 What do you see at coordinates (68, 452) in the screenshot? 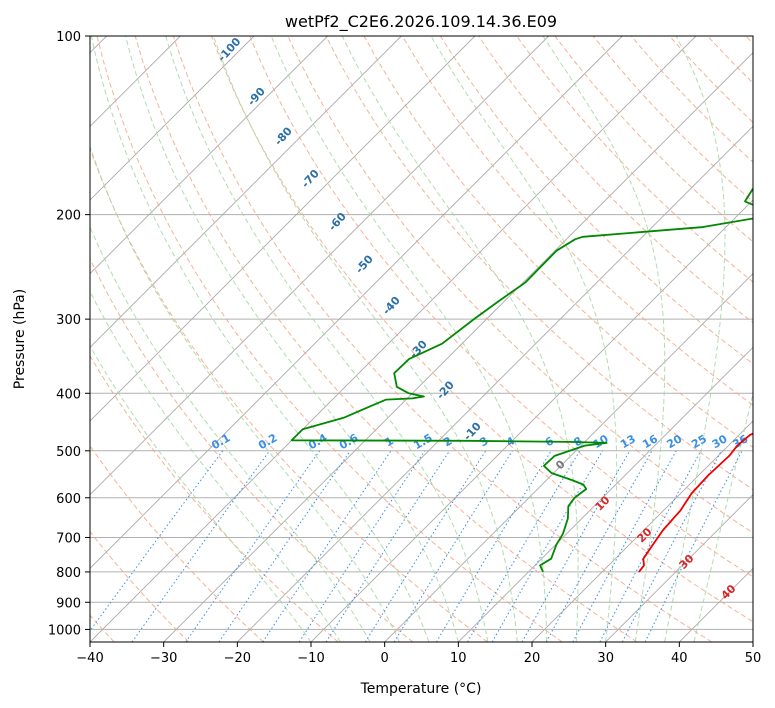
I see `y-tick-label: 500` at bounding box center [68, 452].